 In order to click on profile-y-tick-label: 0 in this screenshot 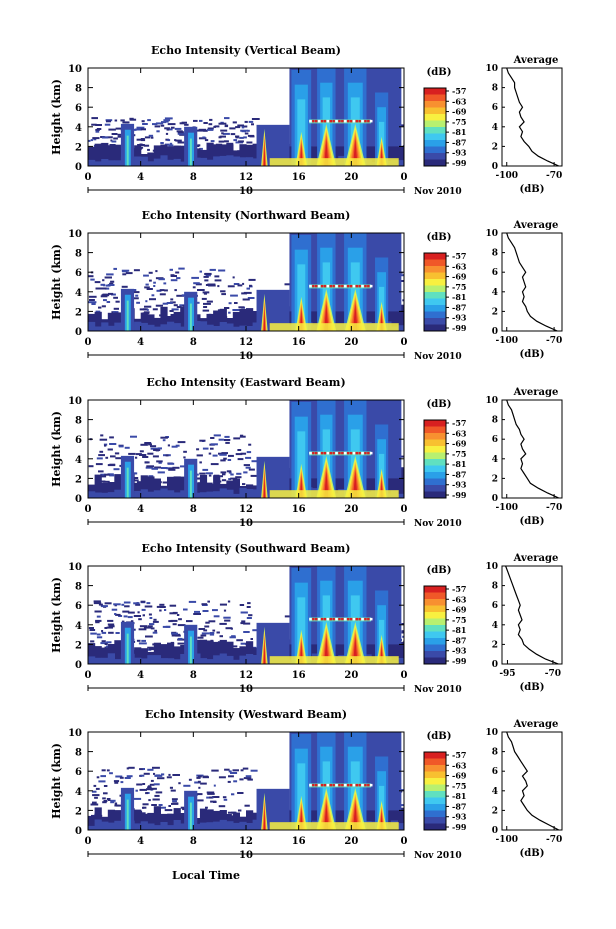, I will do `click(495, 831)`.